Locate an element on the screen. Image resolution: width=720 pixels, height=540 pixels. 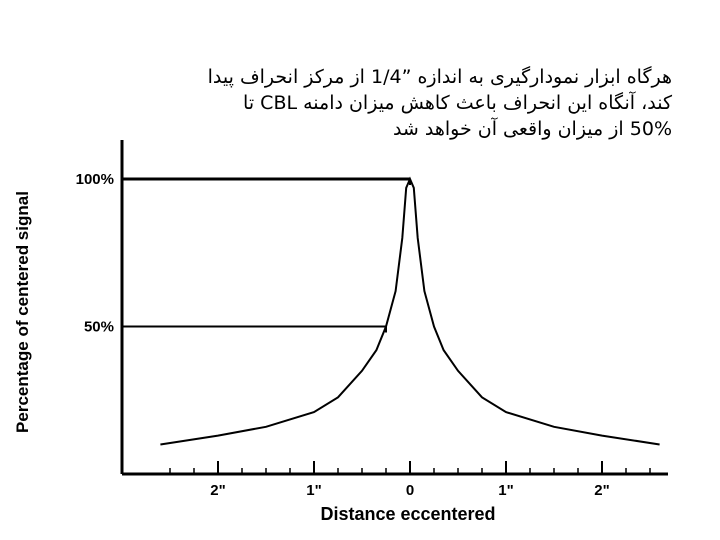
minor-tick-group is located at coordinates (410, 471).